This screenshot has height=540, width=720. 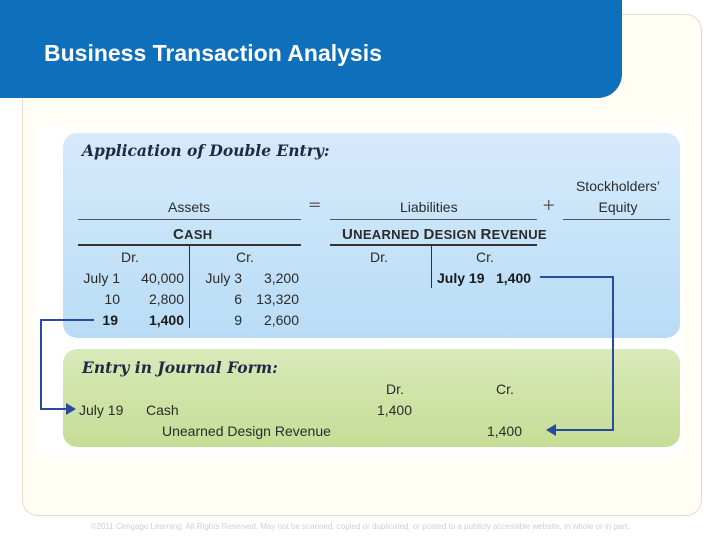 I want to click on assets-underline, so click(x=189, y=219).